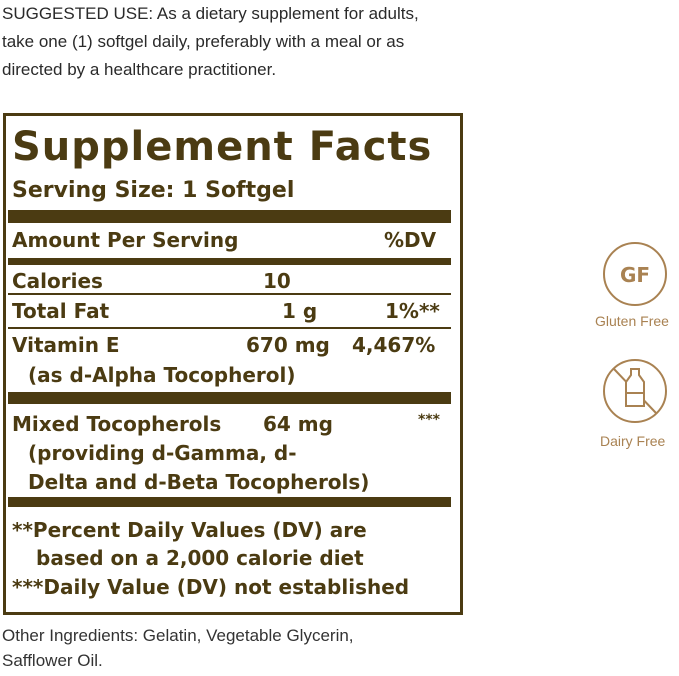 Image resolution: width=679 pixels, height=676 pixels. I want to click on serving-size: Serving Size: 1 Softgel, so click(153, 190).